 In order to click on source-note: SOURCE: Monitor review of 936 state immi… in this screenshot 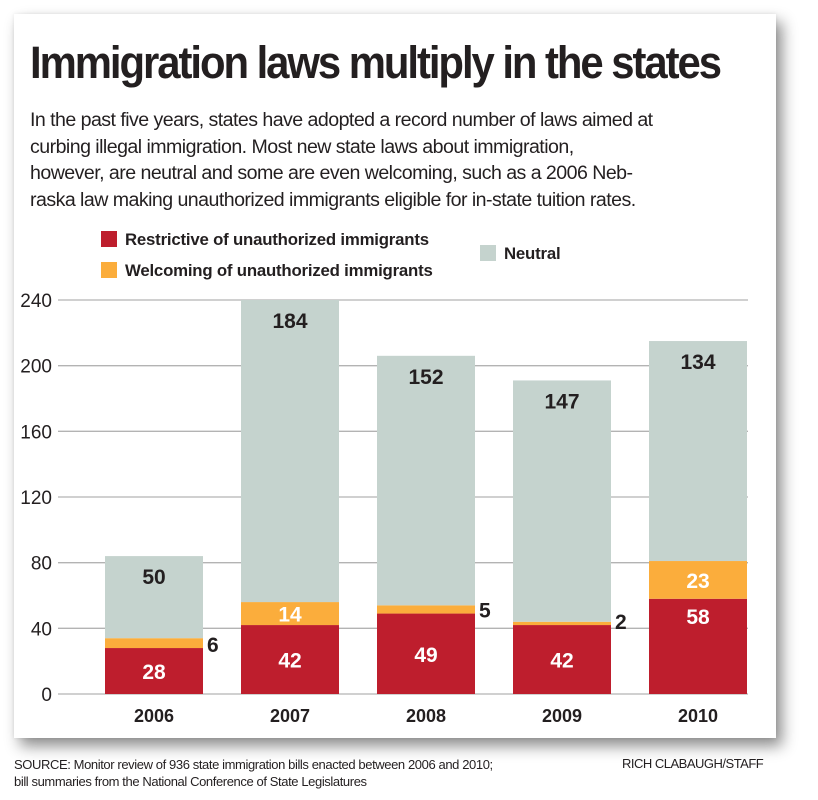, I will do `click(253, 773)`.